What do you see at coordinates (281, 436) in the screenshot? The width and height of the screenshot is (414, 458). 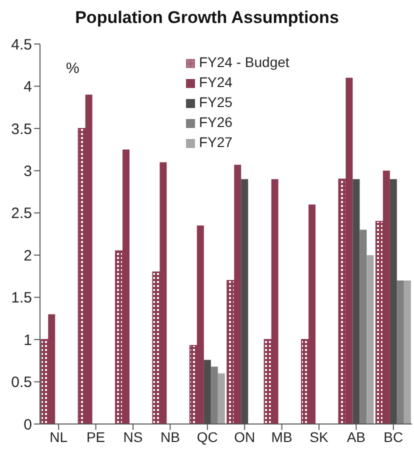 I see `x-tick-label: MB` at bounding box center [281, 436].